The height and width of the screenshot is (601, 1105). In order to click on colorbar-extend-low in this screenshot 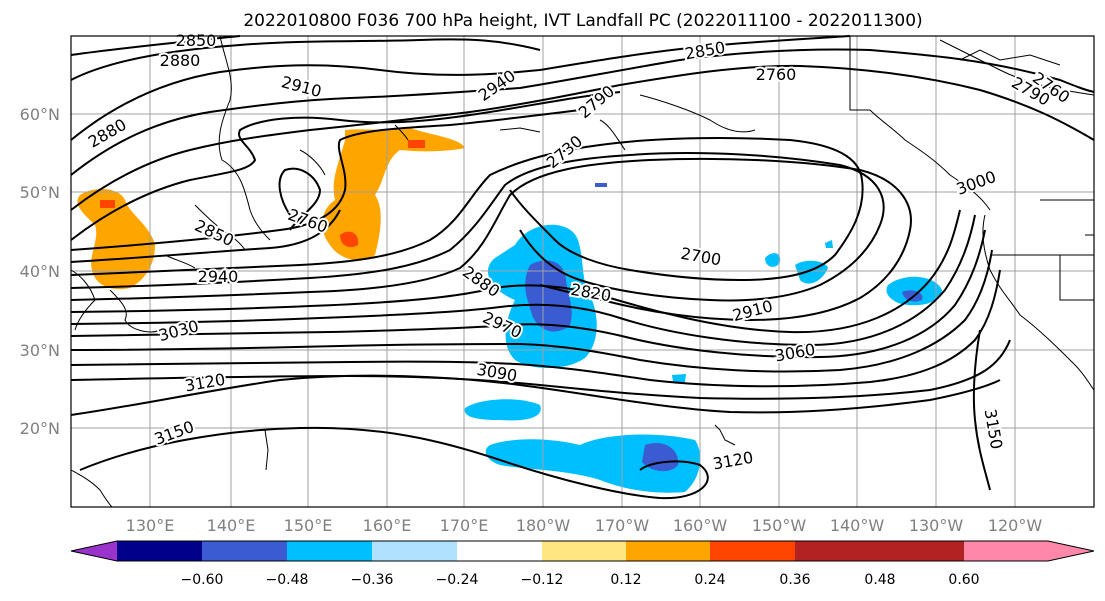, I will do `click(94, 551)`.